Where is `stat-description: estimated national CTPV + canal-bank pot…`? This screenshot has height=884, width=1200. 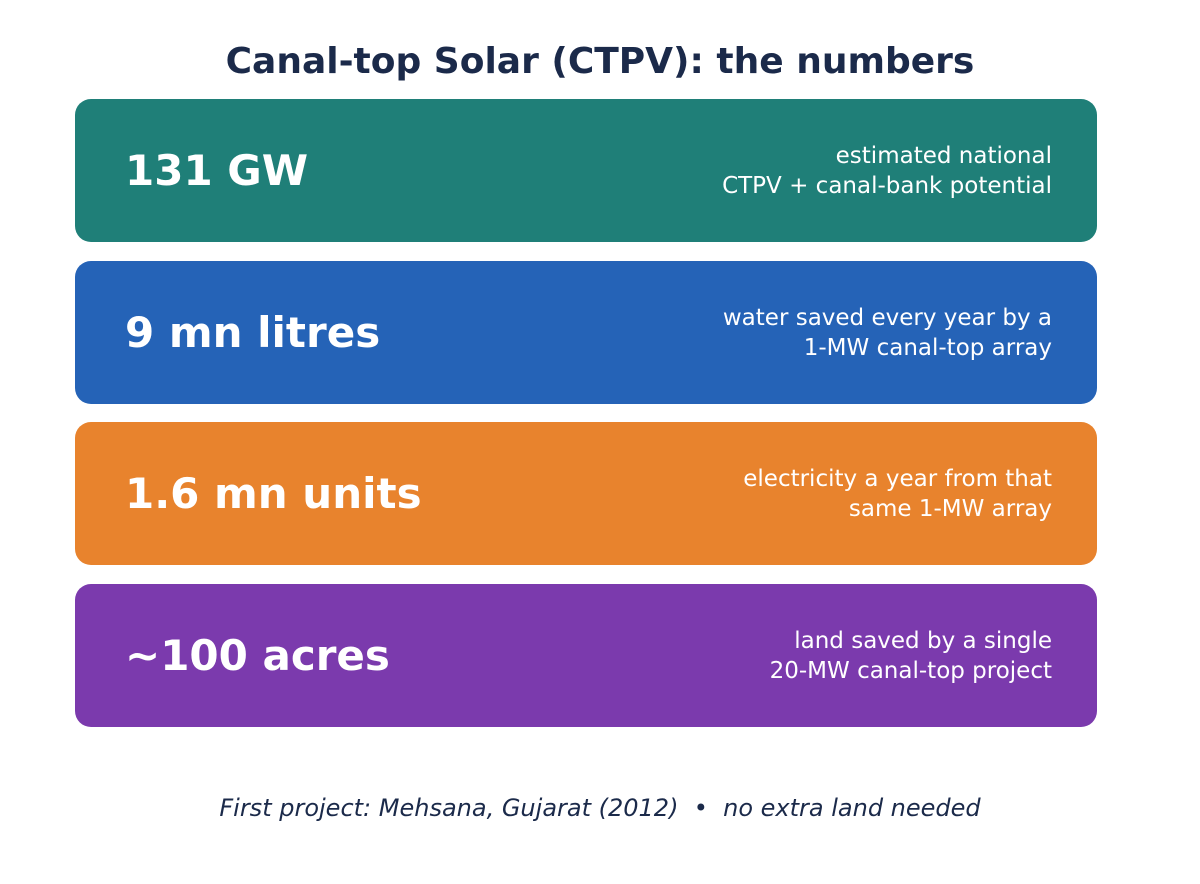
stat-description: estimated national CTPV + canal-bank pot… is located at coordinates (887, 171).